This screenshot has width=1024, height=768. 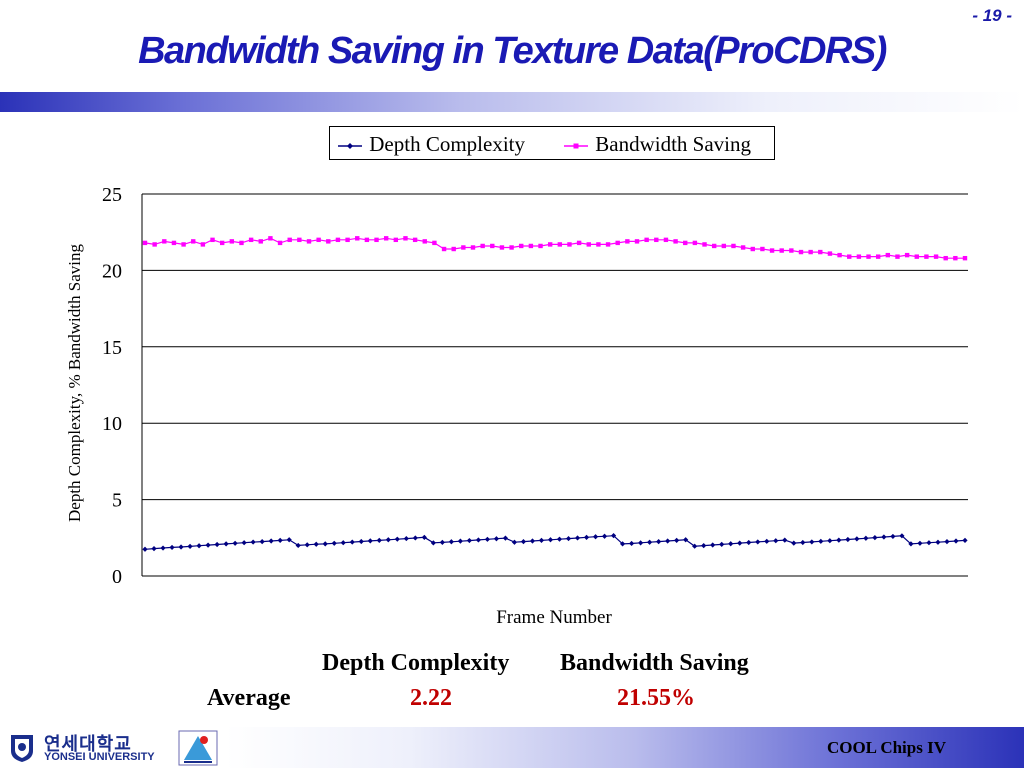 I want to click on y-axis-label: Depth Complexity, % Bandwidth Saving, so click(x=74, y=383).